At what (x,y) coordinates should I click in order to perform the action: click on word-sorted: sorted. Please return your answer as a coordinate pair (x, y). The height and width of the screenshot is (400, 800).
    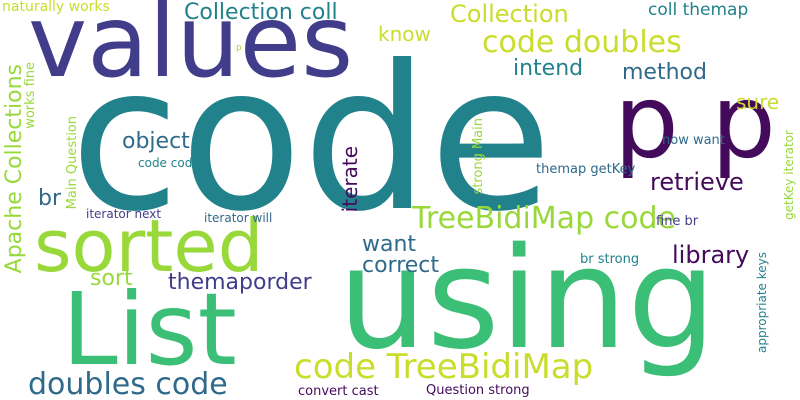
    Looking at the image, I should click on (149, 246).